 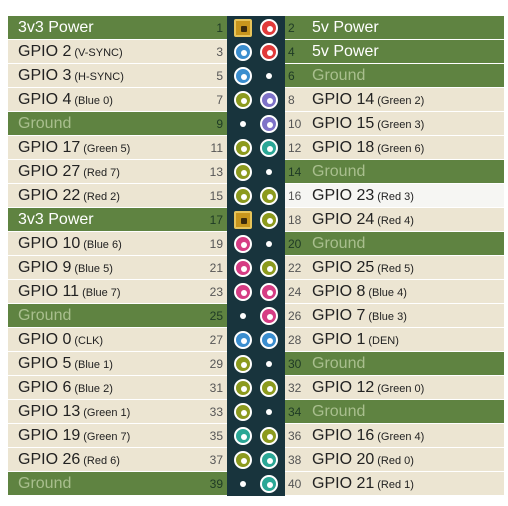 What do you see at coordinates (368, 388) in the screenshot?
I see `pin-name: GPIO 12 (Green 0)` at bounding box center [368, 388].